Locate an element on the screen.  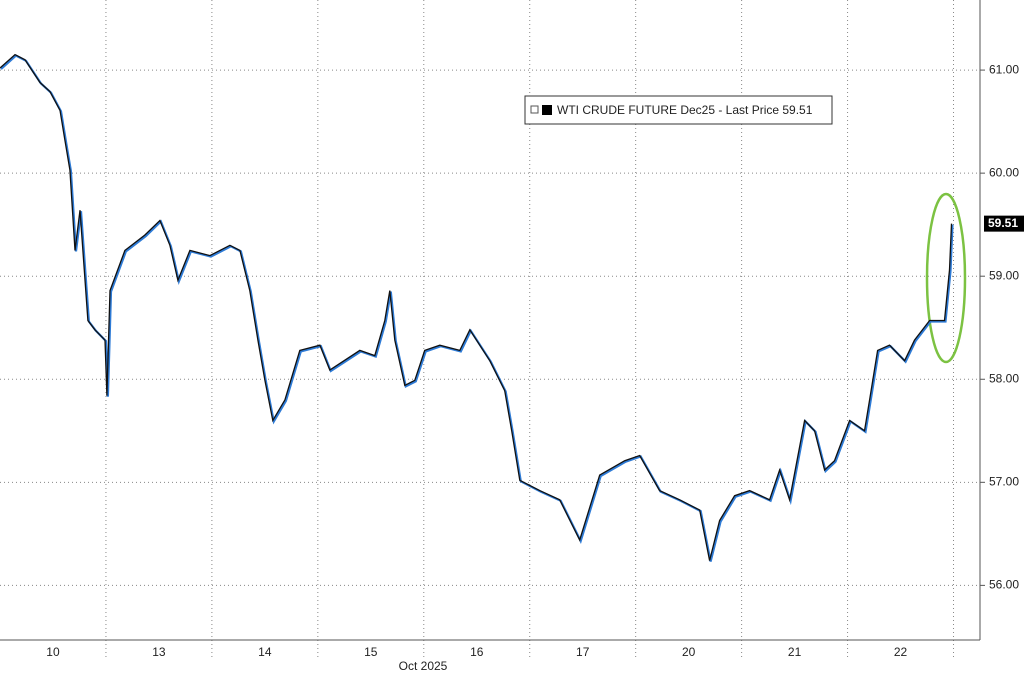
highlight-ellipse is located at coordinates (946, 278).